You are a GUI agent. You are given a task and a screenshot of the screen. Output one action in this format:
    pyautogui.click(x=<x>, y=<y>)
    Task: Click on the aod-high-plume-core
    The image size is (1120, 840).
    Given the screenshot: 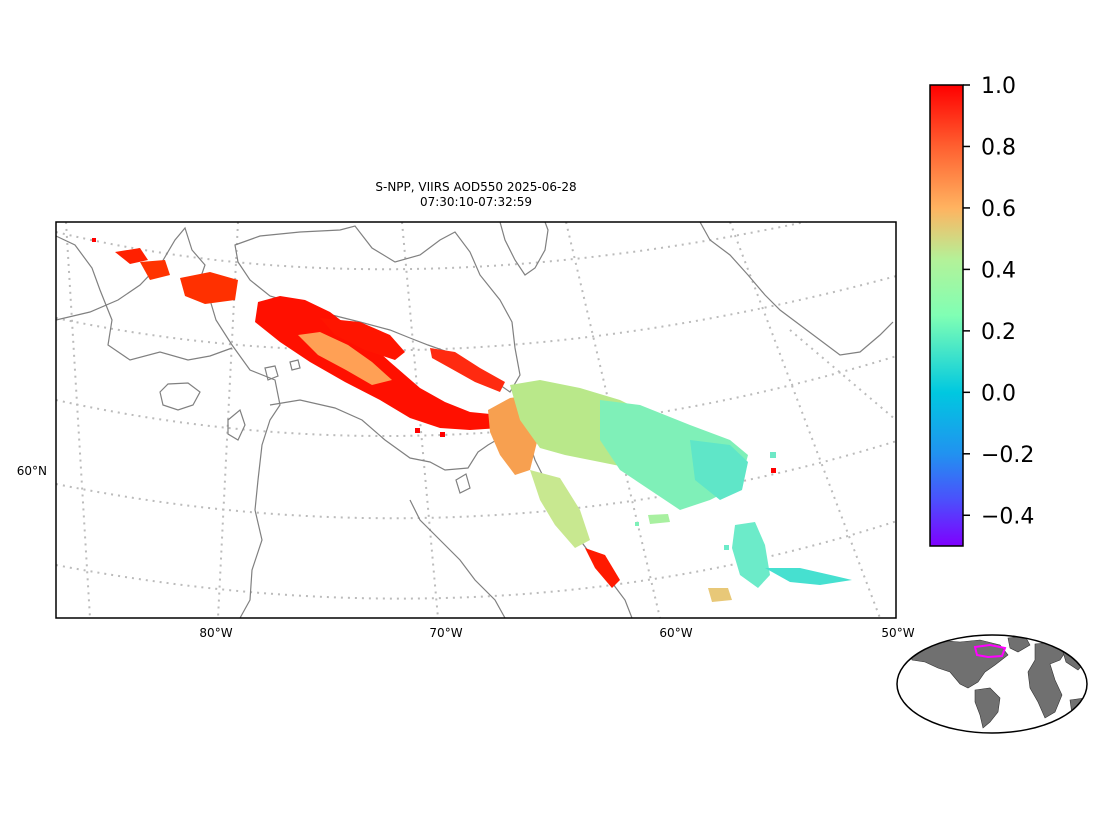 What is the action you would take?
    pyautogui.click(x=377, y=363)
    